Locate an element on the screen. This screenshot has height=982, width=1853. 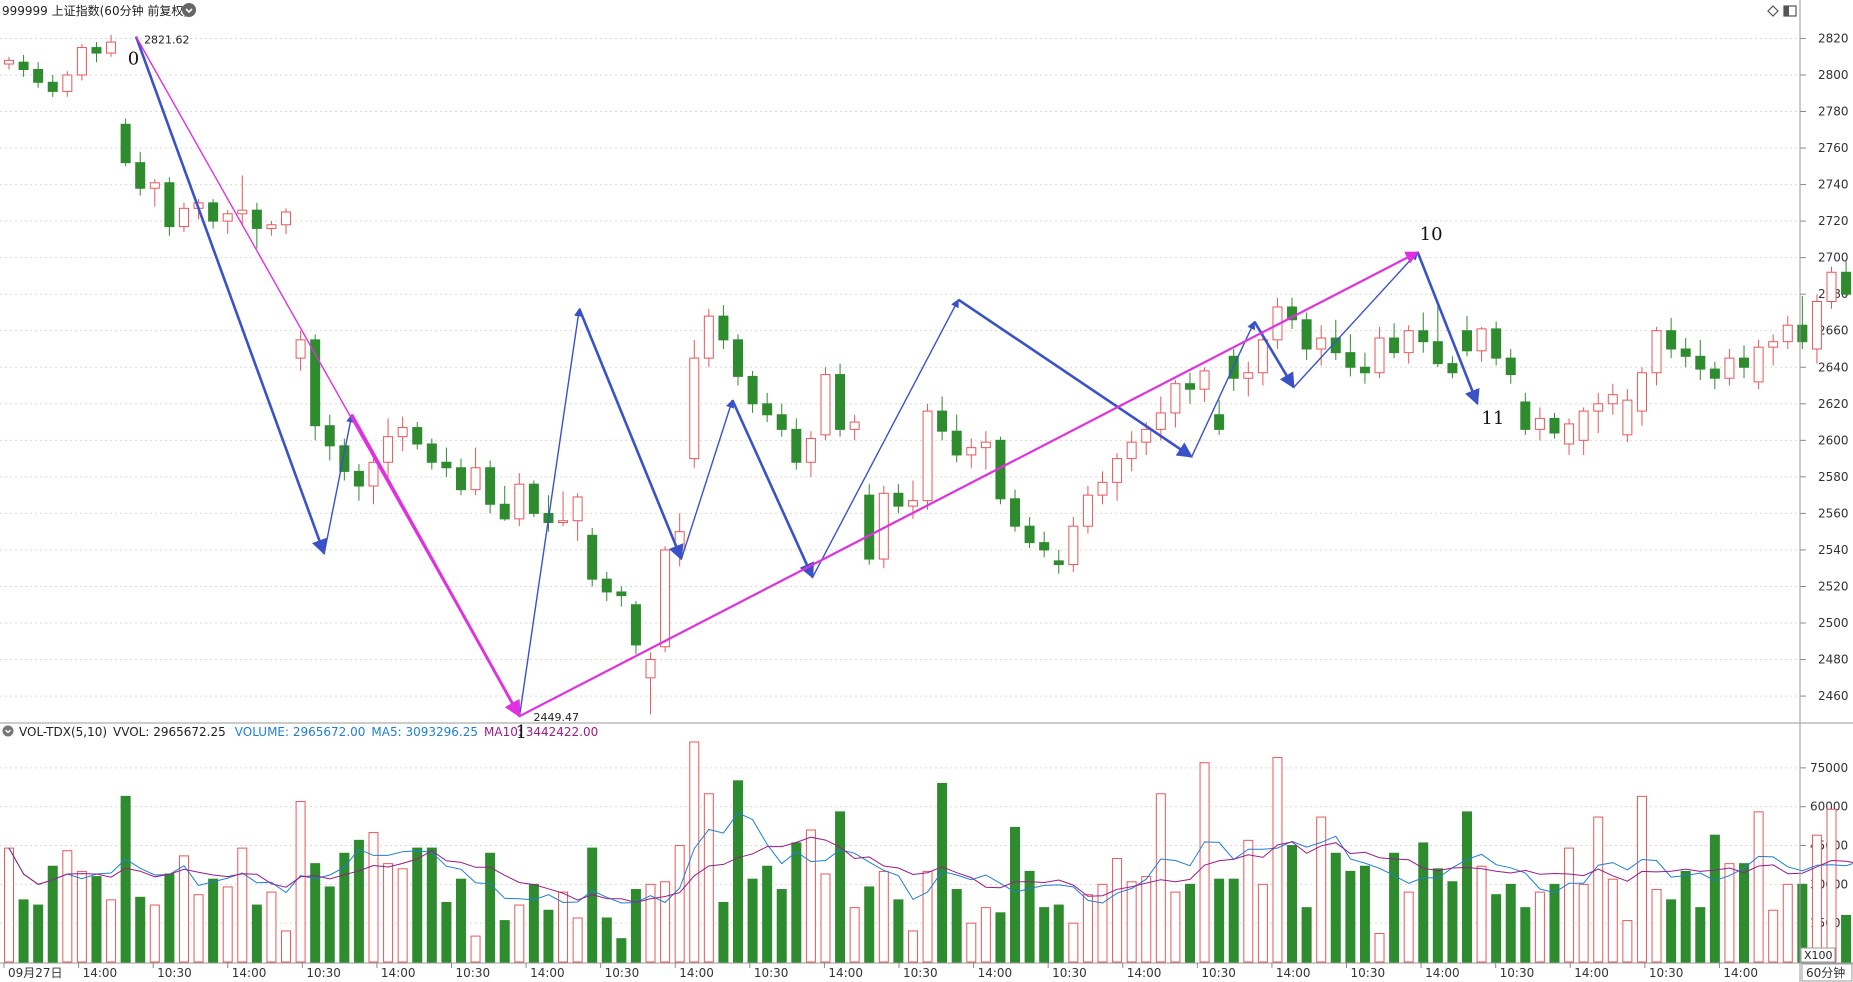
panel-icon is located at coordinates (1790, 11).